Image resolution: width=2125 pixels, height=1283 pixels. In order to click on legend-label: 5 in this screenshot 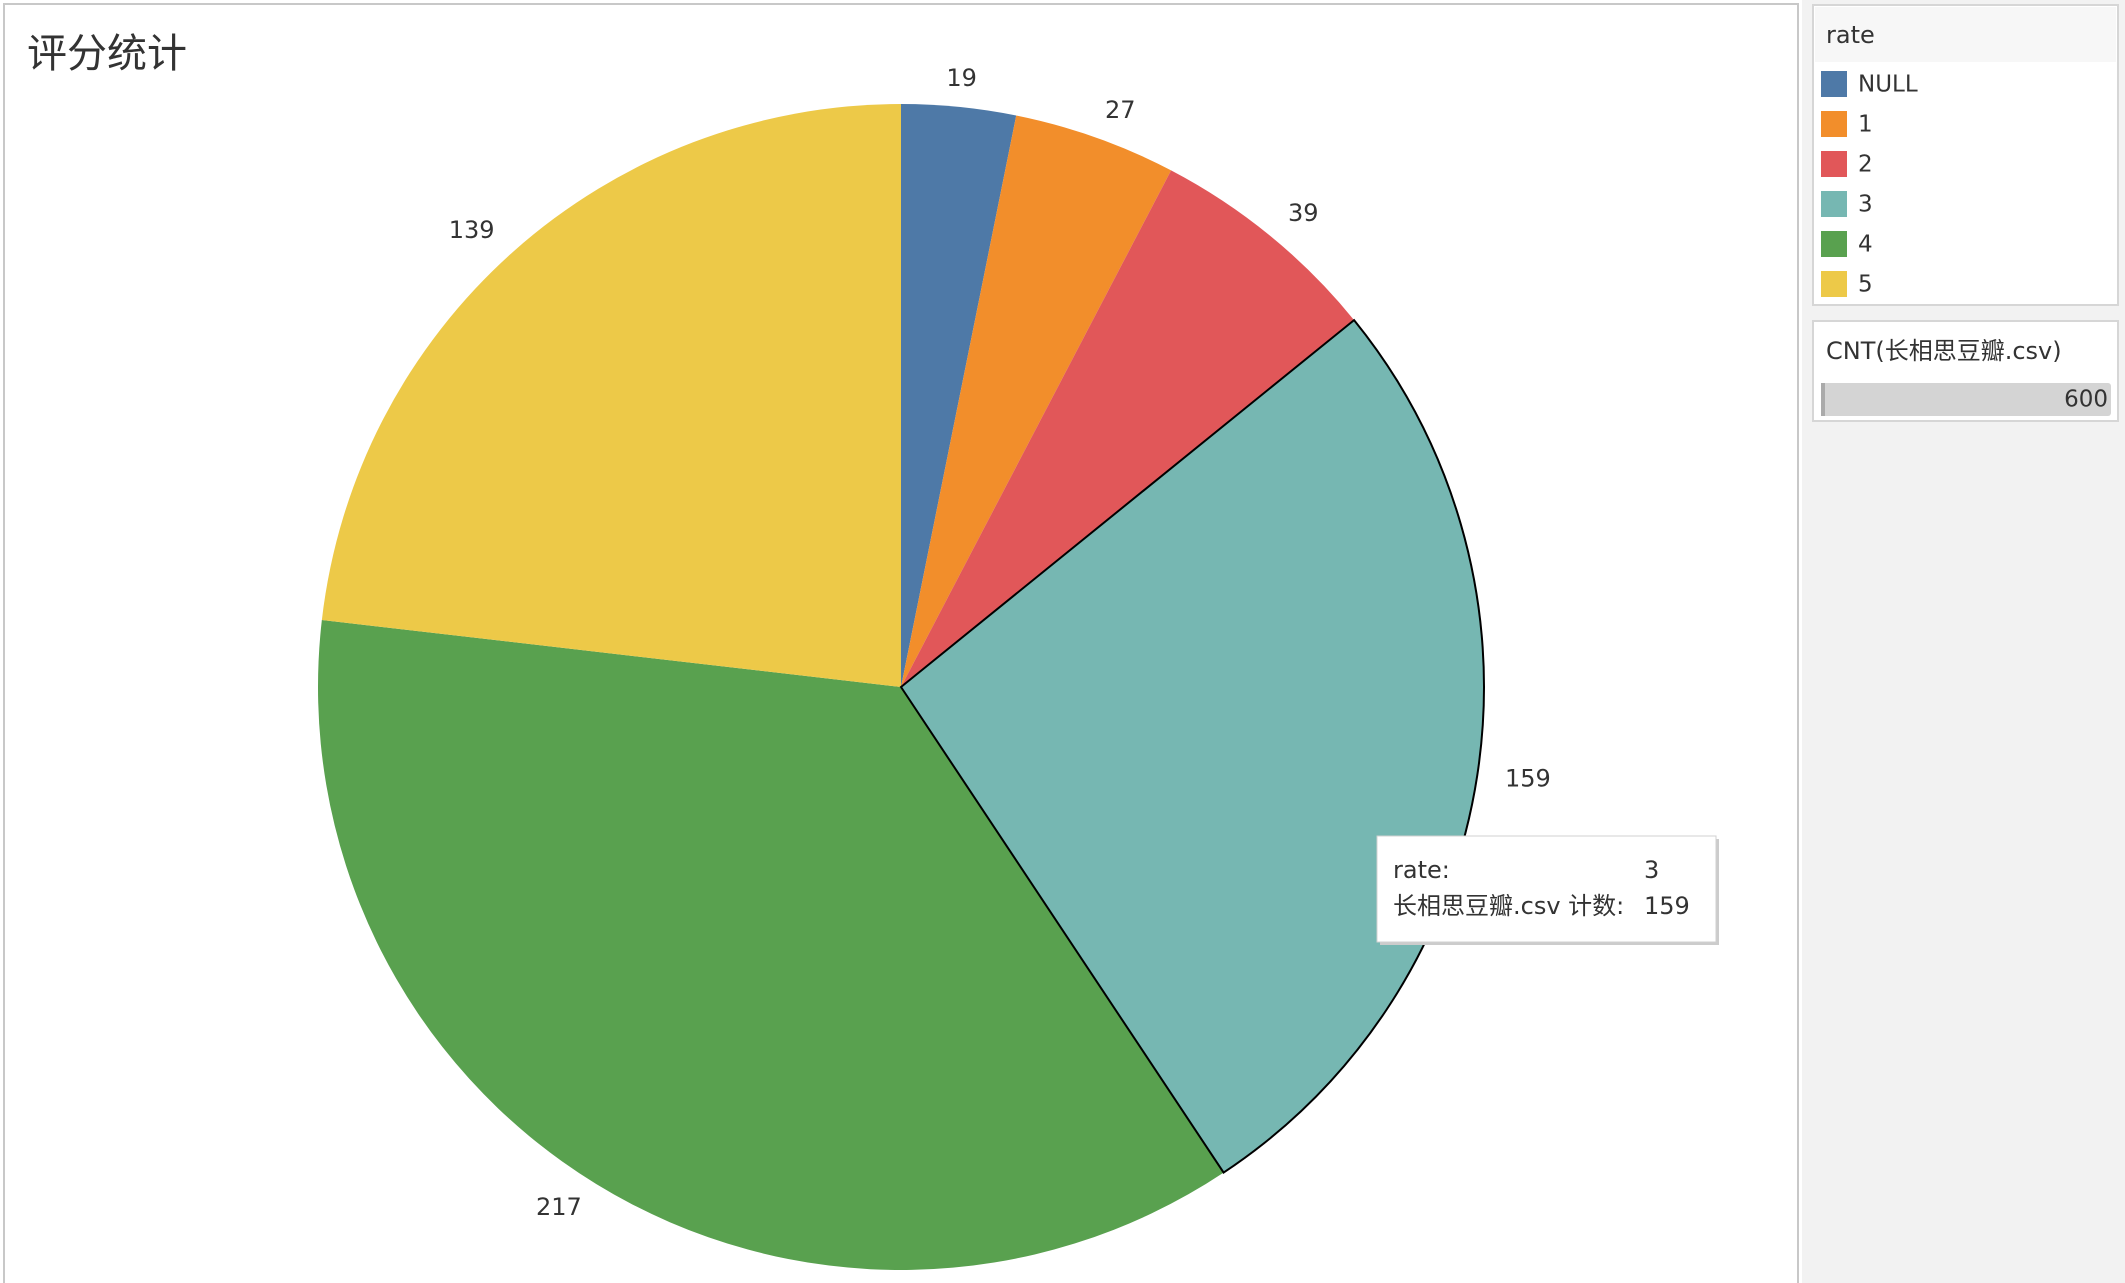, I will do `click(1865, 285)`.